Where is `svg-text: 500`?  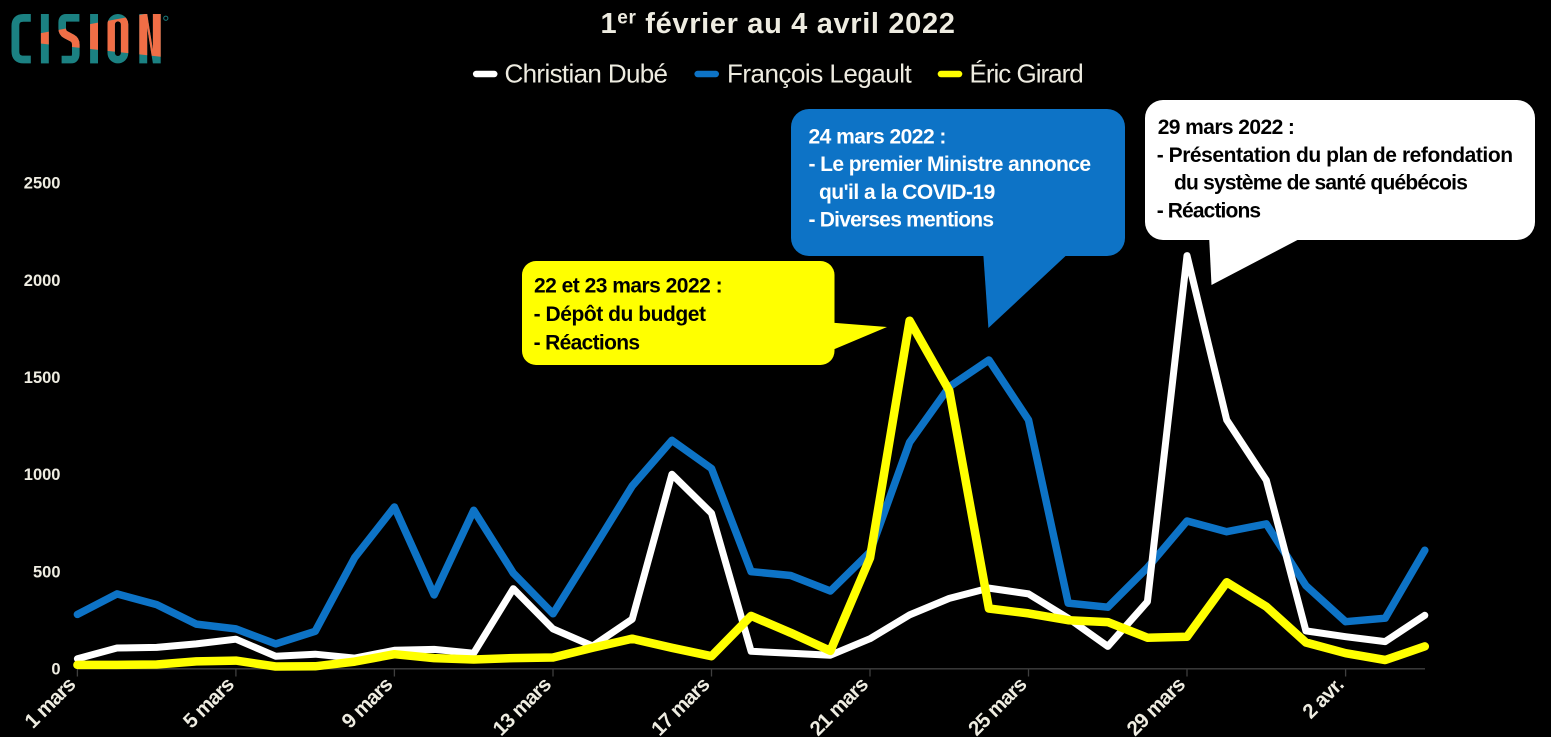 svg-text: 500 is located at coordinates (47, 572).